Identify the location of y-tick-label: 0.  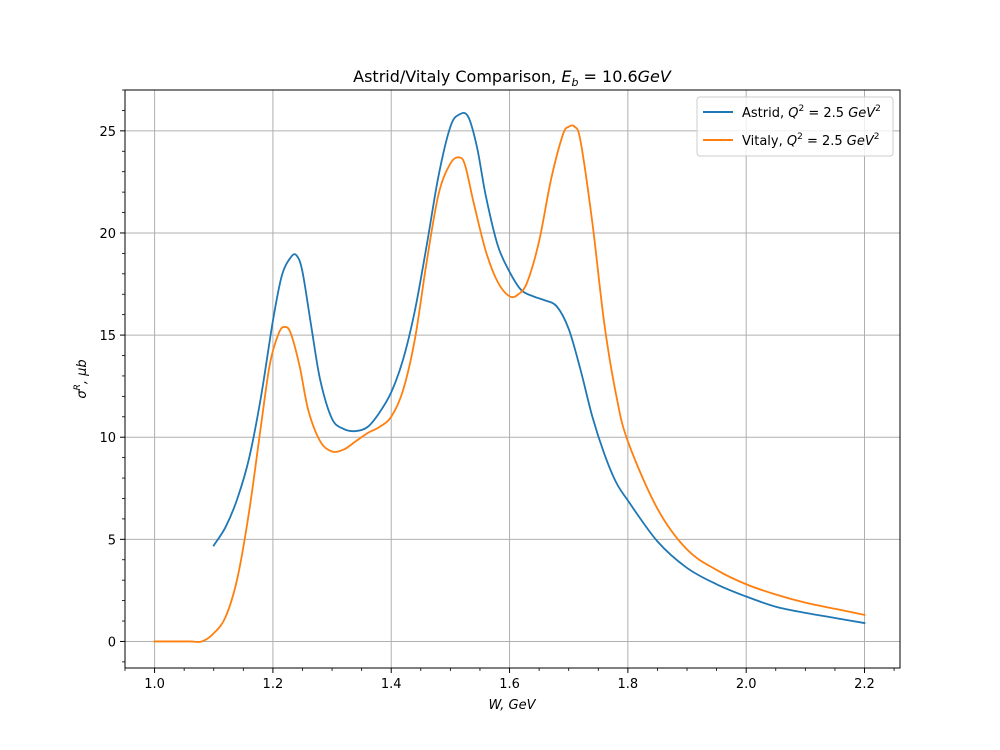
(112, 642).